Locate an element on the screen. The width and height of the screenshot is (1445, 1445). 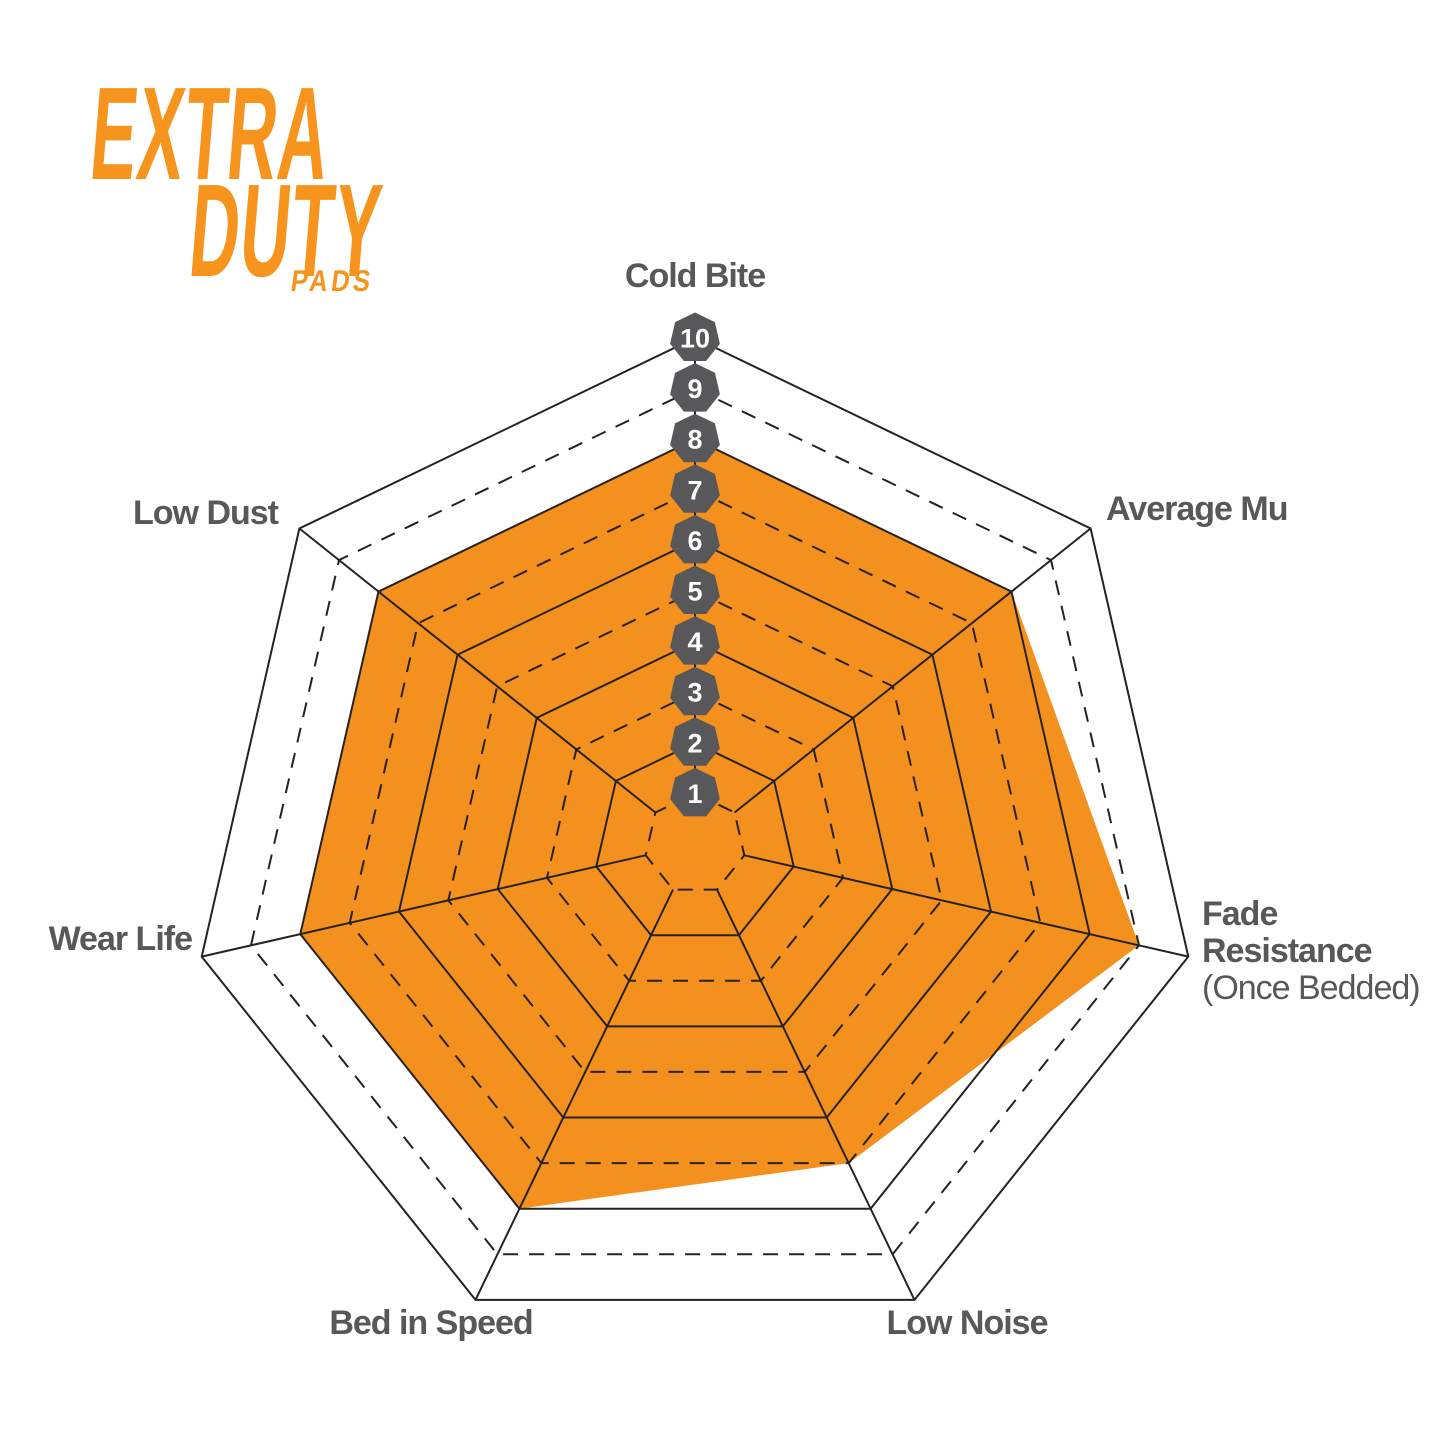
axis-label-average-mu: Average Mu is located at coordinates (1197, 509).